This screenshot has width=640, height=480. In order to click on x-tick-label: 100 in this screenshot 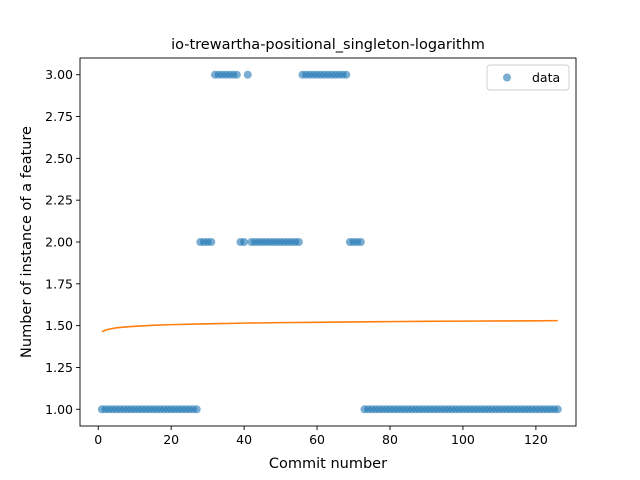, I will do `click(463, 439)`.